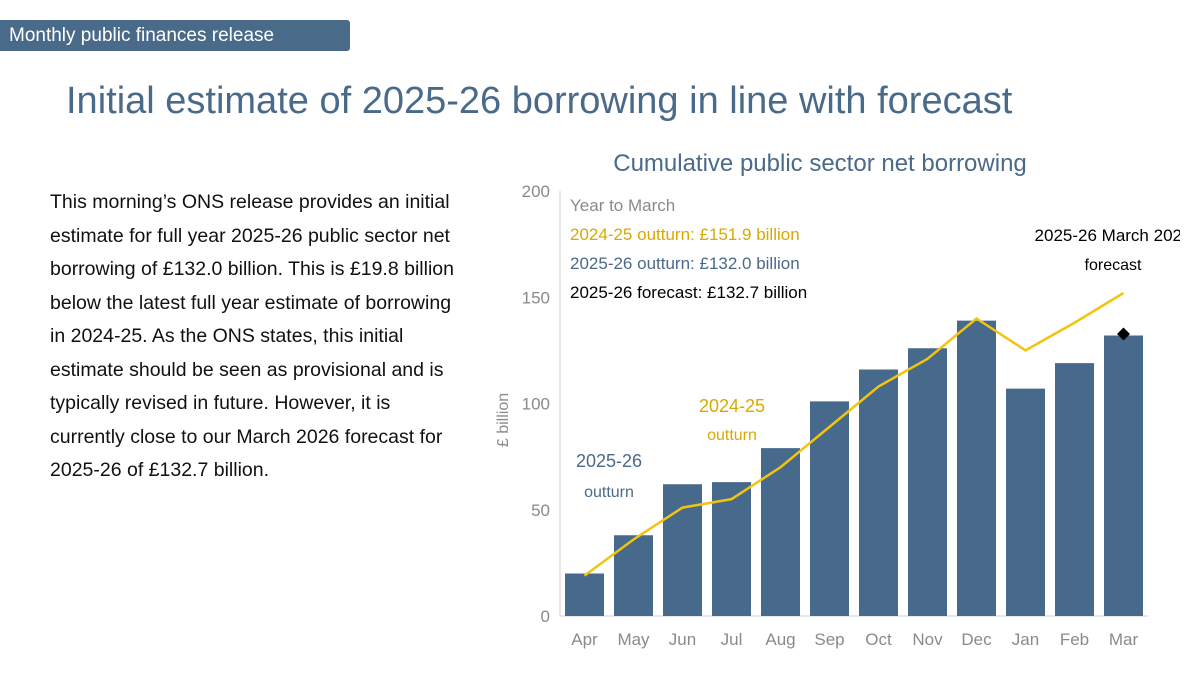  I want to click on legend-2024-25-outturn: 2024-25 outturn: £151.9 billion, so click(685, 234).